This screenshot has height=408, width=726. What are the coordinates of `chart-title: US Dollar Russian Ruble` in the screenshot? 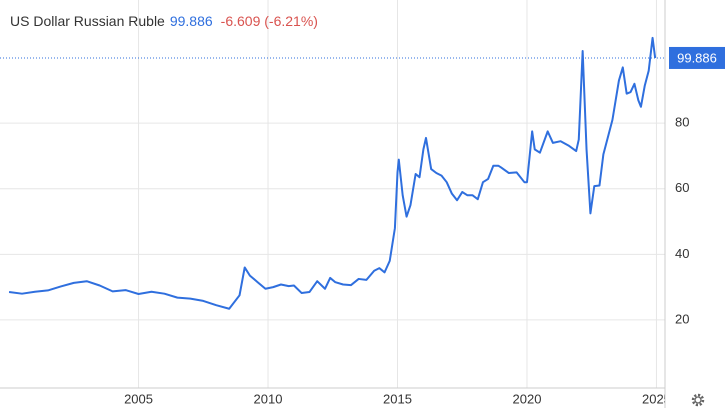 It's located at (87, 21).